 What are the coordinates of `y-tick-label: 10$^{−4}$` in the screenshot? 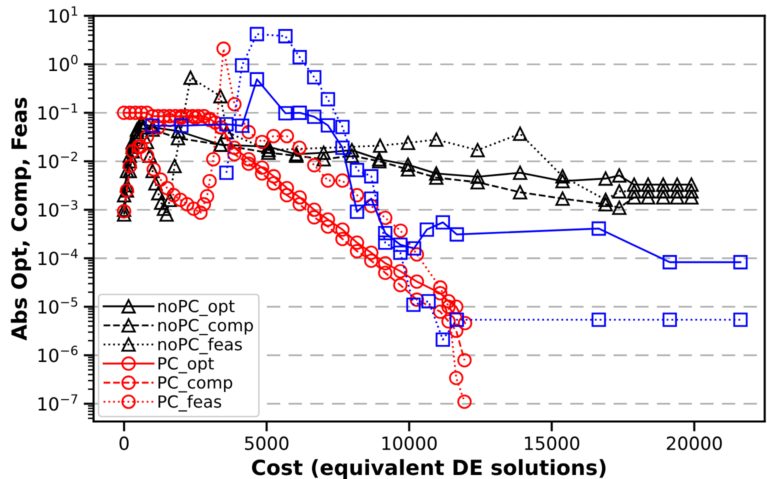 It's located at (58, 257).